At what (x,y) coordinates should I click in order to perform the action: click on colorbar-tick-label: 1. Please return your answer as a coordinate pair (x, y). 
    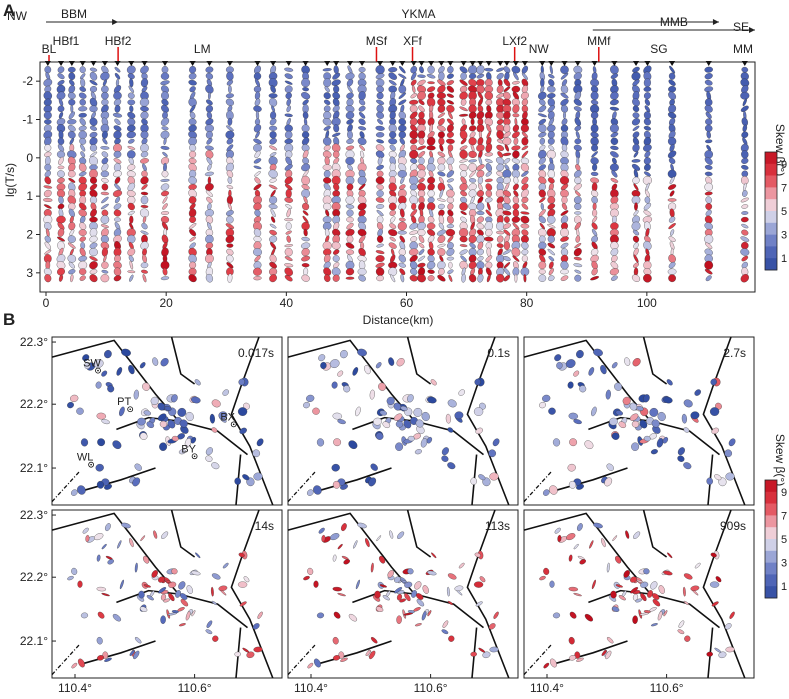
    Looking at the image, I should click on (784, 259).